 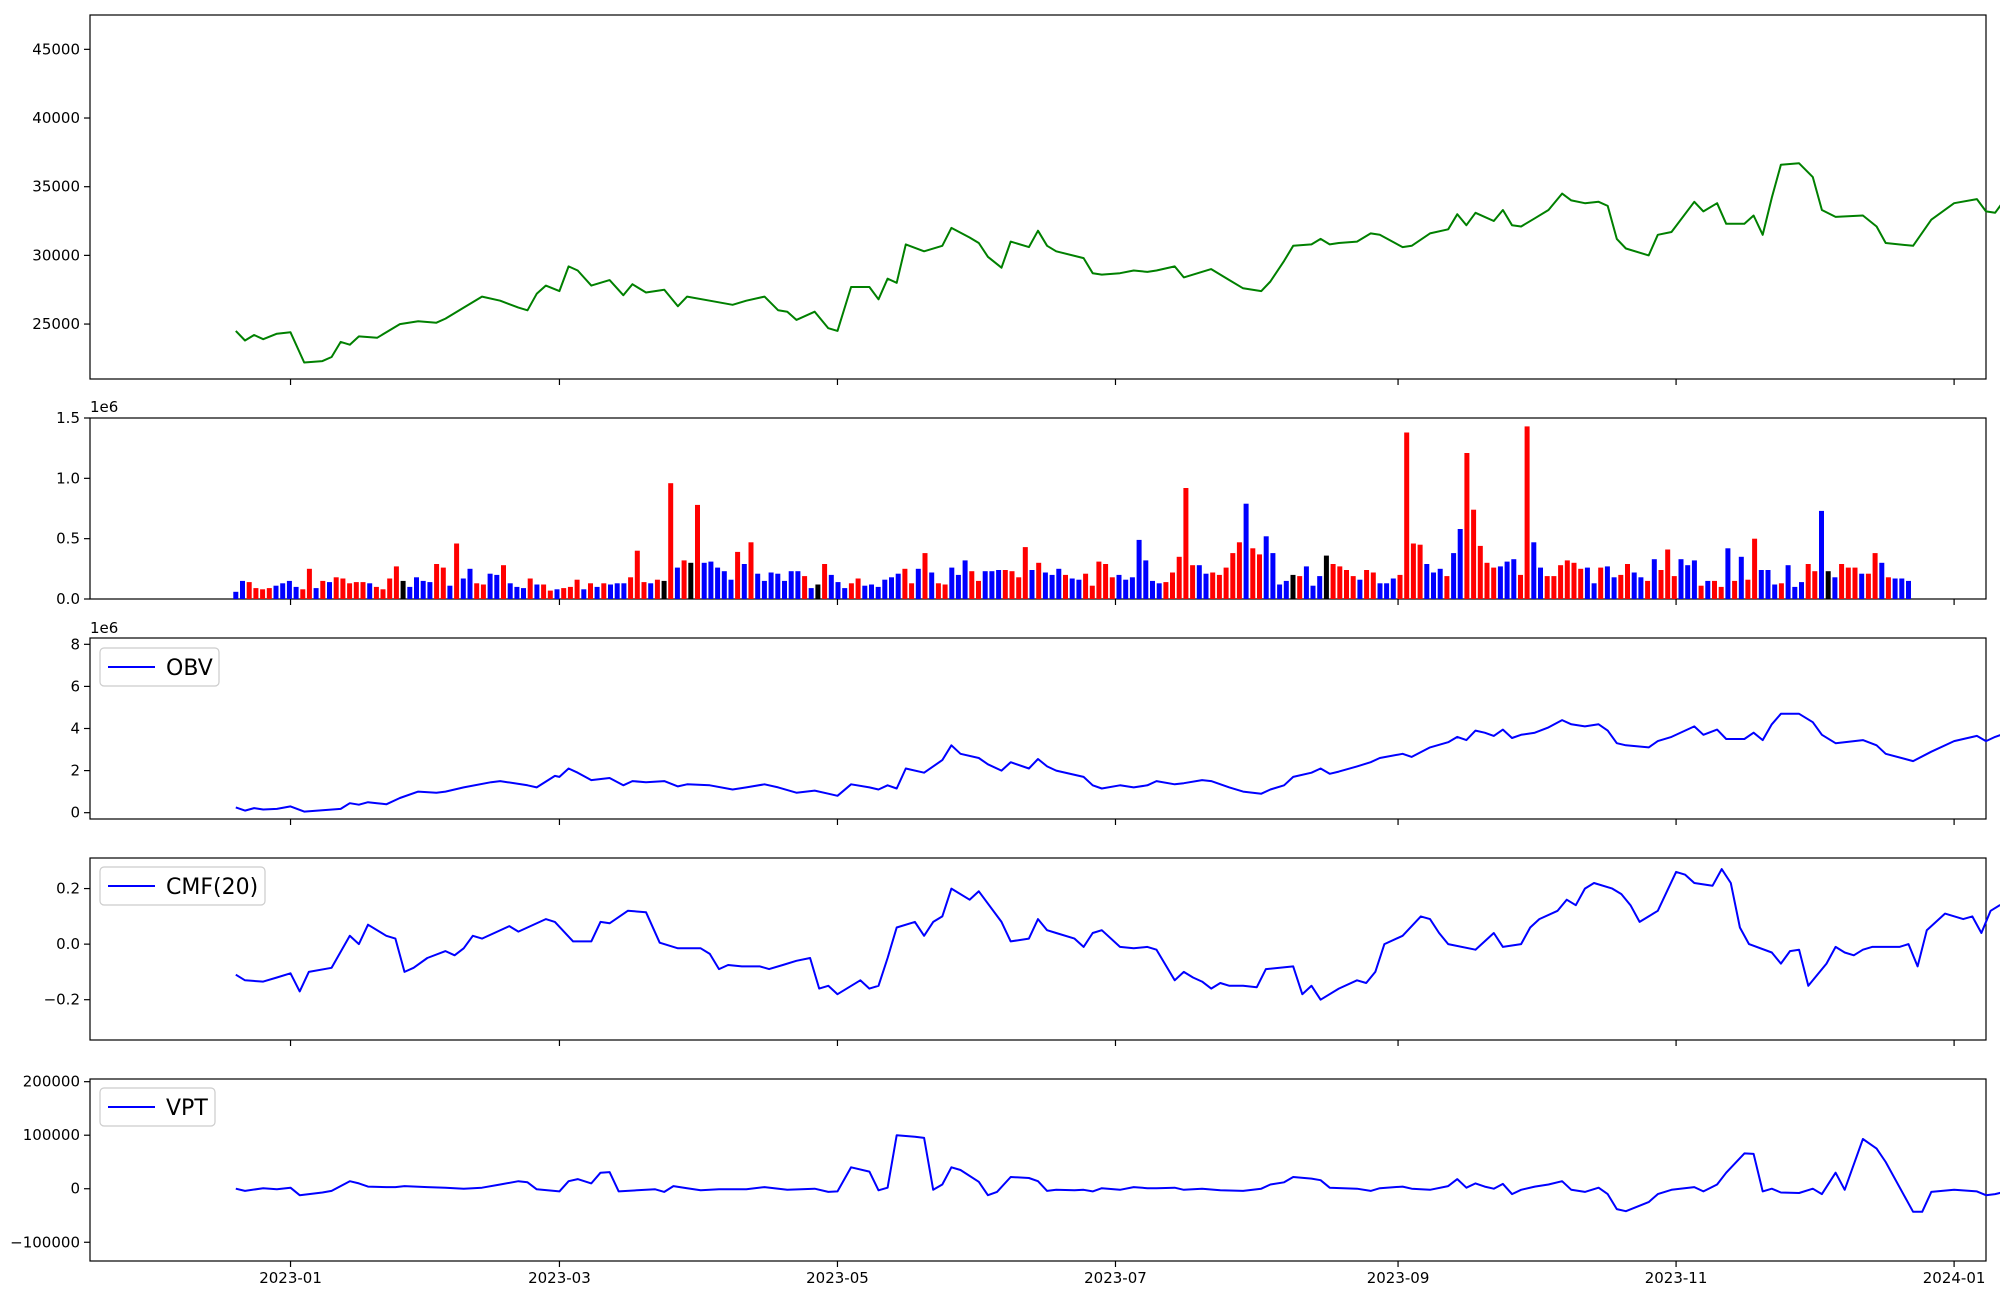 I want to click on vpt-panel-frame, so click(x=1038, y=1170).